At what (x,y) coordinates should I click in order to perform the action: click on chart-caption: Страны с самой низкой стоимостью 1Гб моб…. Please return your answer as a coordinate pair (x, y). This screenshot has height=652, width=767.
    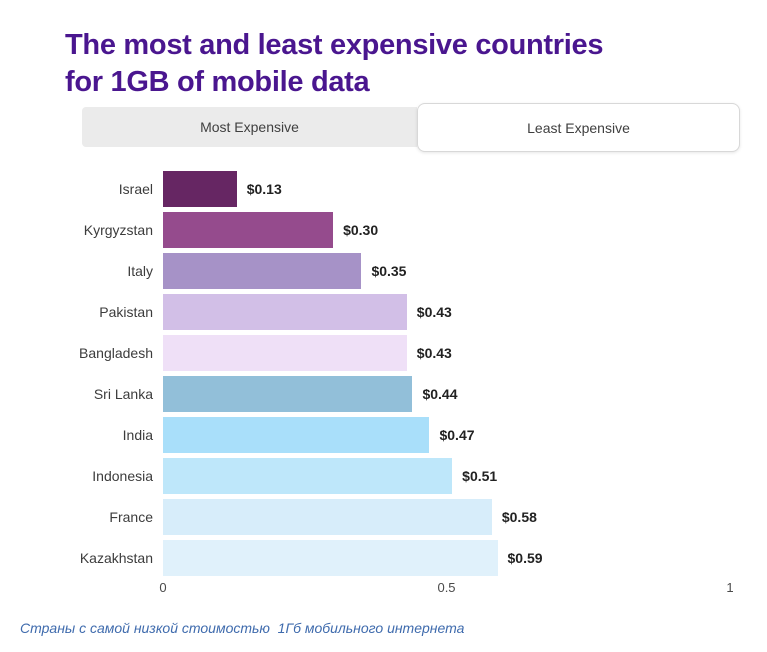
    Looking at the image, I should click on (242, 628).